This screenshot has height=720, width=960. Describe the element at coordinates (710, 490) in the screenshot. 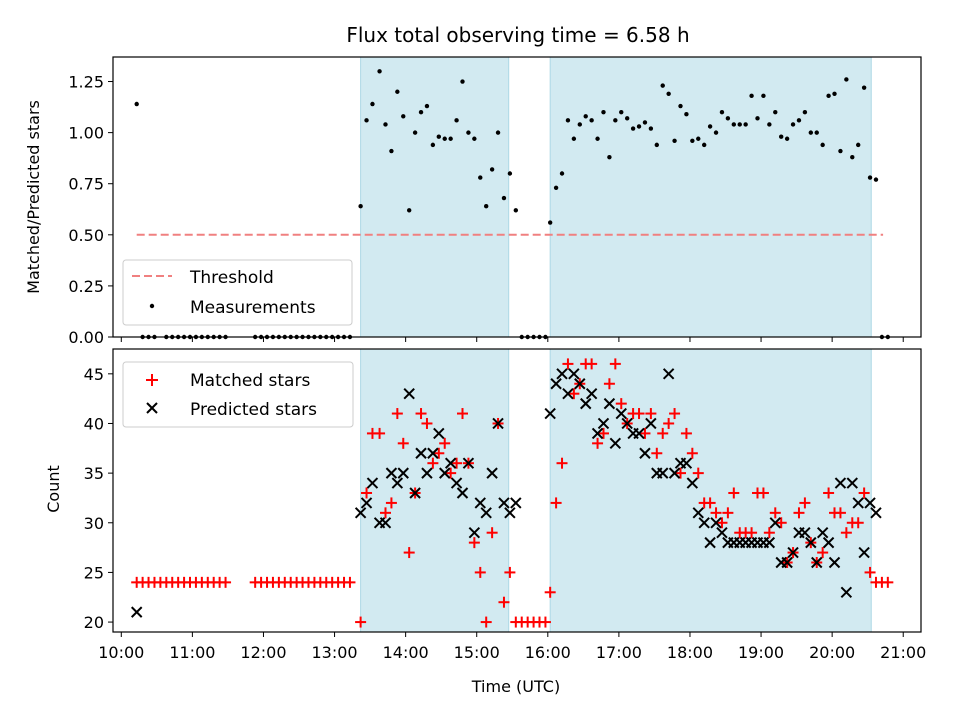

I see `count-shaded-interval` at that location.